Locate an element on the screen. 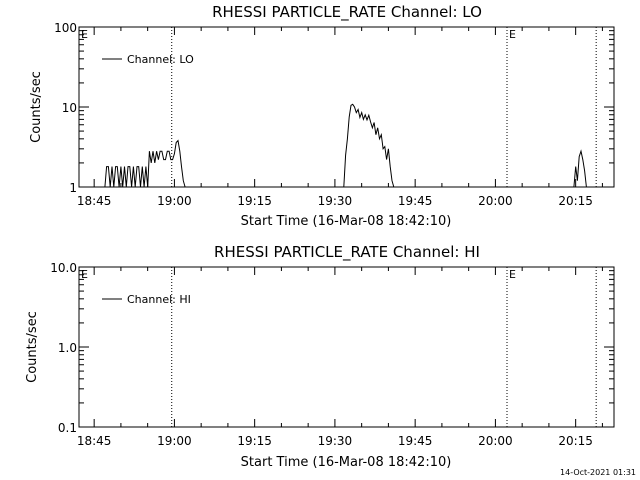 The image size is (640, 480). hi-x-axis-label: Start Time (16-Mar-08 18:42:10) is located at coordinates (346, 462).